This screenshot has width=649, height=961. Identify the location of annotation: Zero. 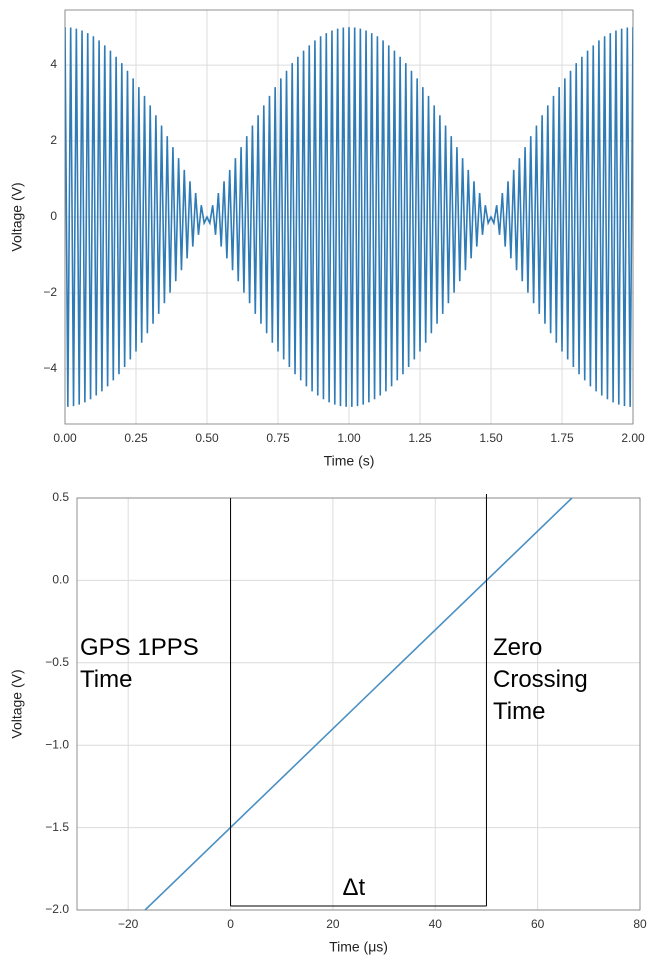
(517, 647).